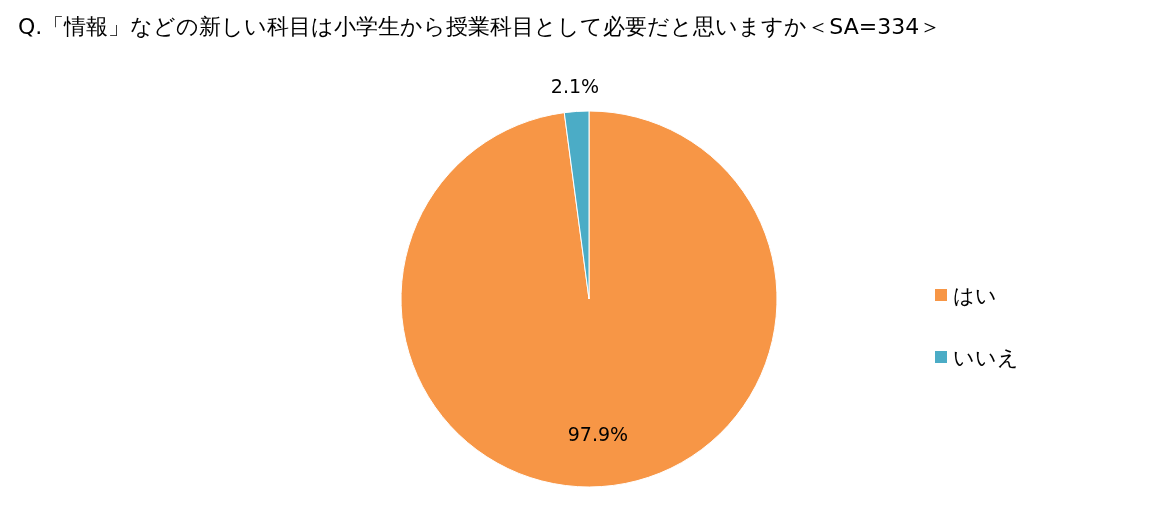  What do you see at coordinates (986, 358) in the screenshot?
I see `legend-label: いいえ` at bounding box center [986, 358].